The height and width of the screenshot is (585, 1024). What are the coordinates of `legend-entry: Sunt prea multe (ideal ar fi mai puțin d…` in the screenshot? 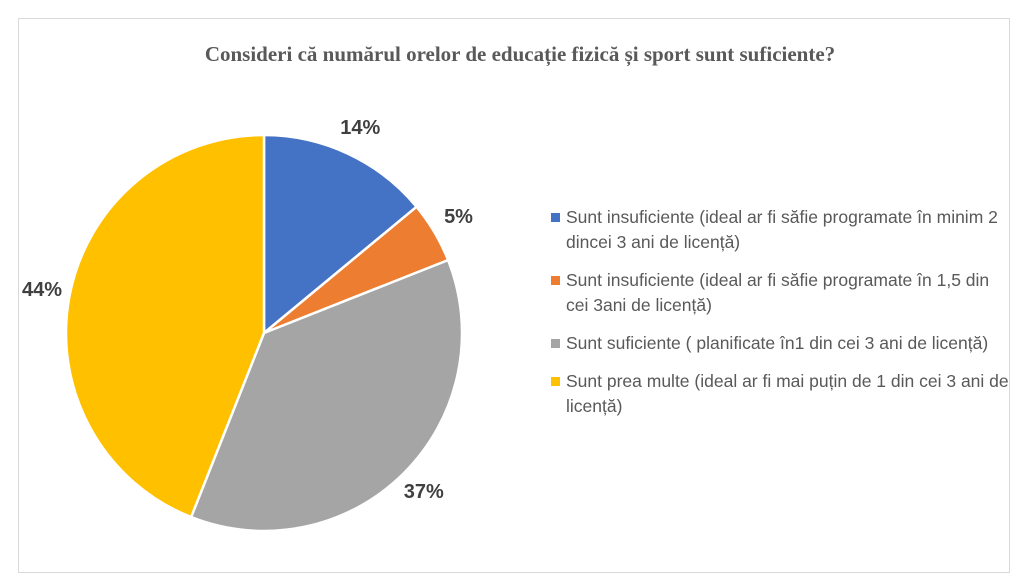 It's located at (781, 394).